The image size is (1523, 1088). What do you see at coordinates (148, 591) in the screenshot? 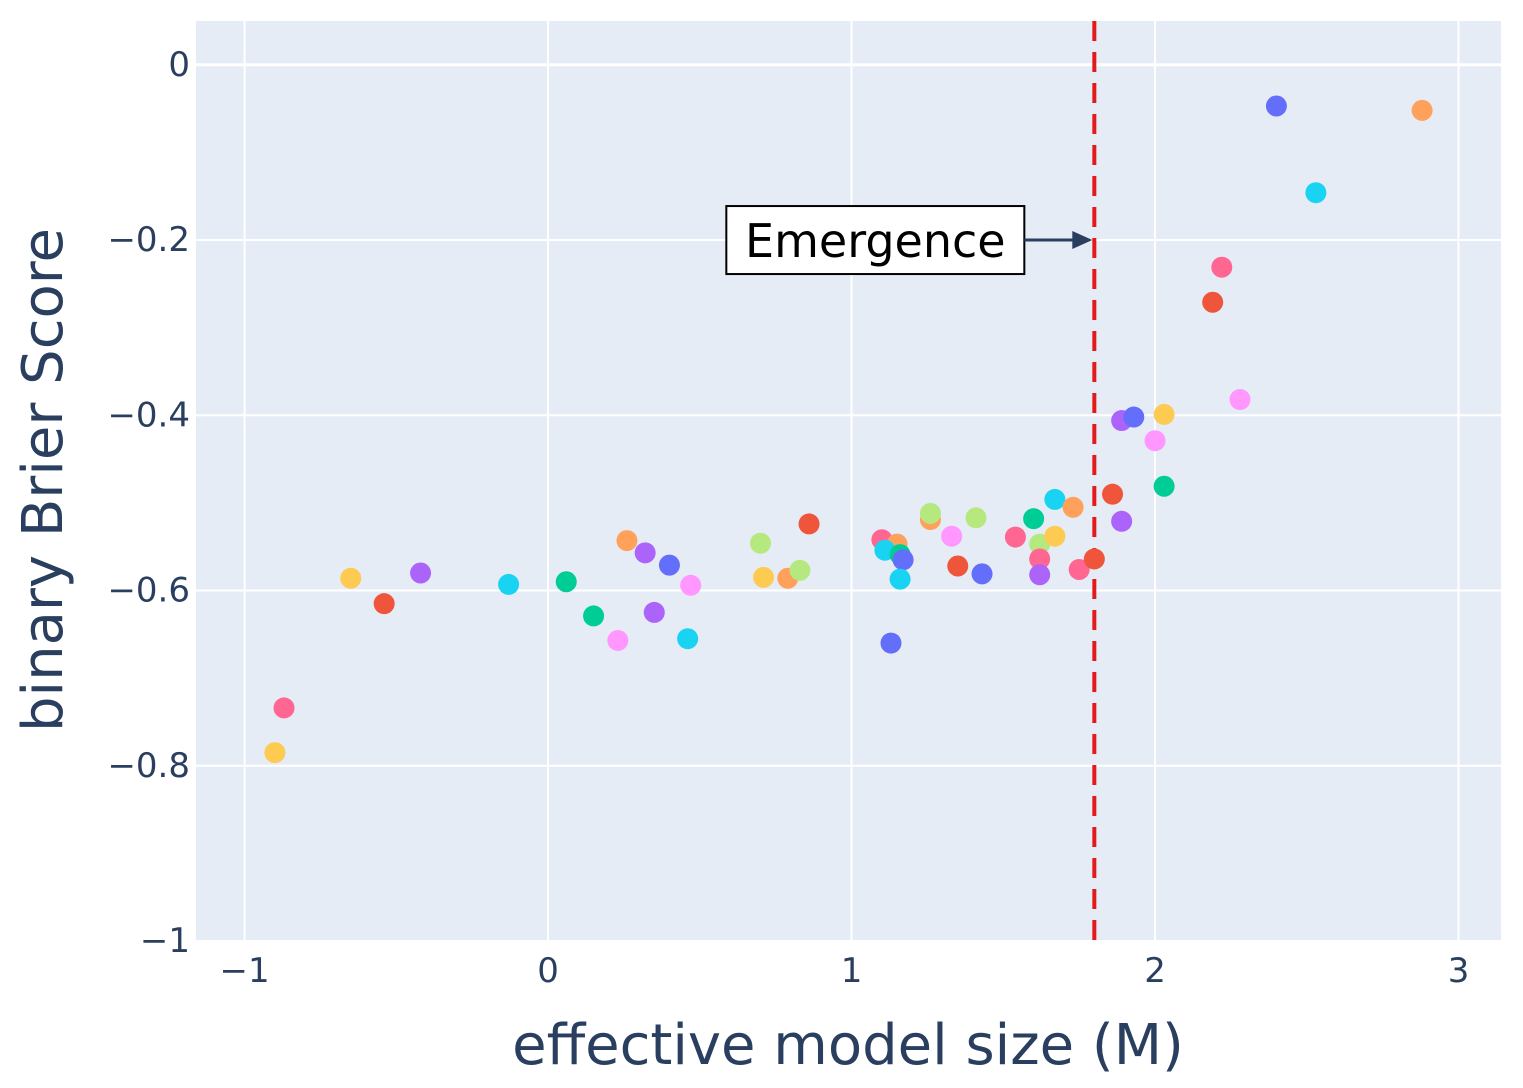
I see `y-tick-label: −0.6` at bounding box center [148, 591].